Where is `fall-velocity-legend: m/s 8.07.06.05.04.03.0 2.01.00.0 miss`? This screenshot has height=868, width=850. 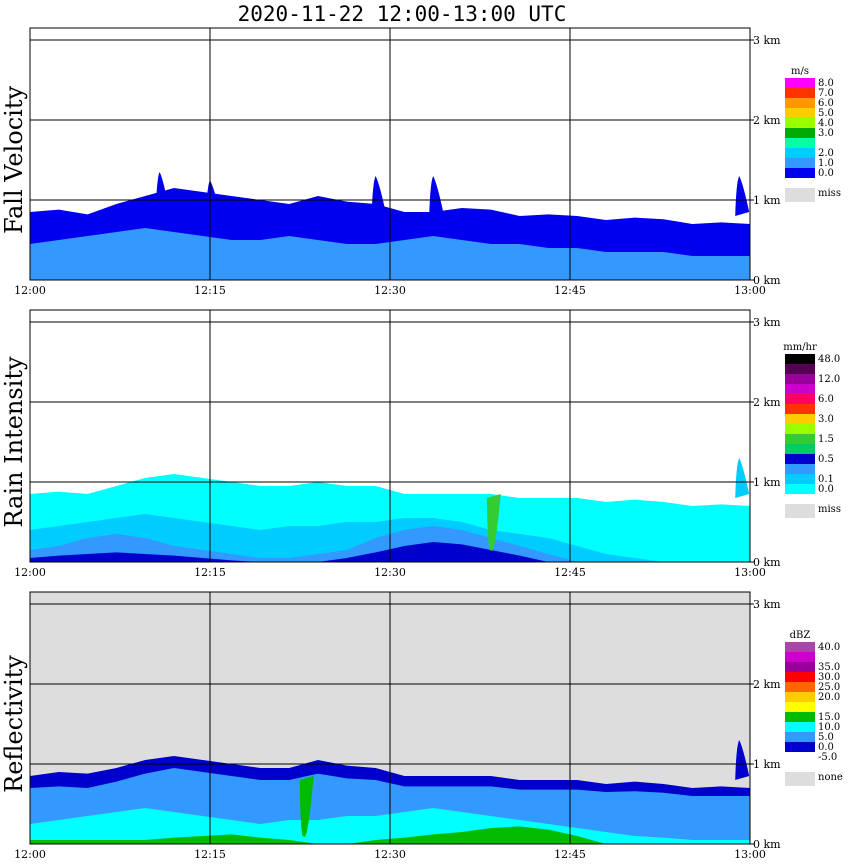 fall-velocity-legend: m/s 8.07.06.05.04.03.0 2.01.00.0 miss is located at coordinates (813, 134).